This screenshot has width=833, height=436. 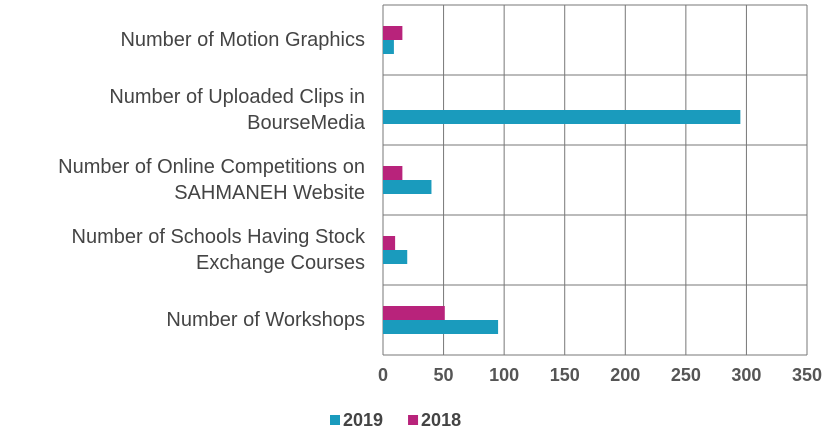 I want to click on x-tick-label: 150, so click(x=565, y=375).